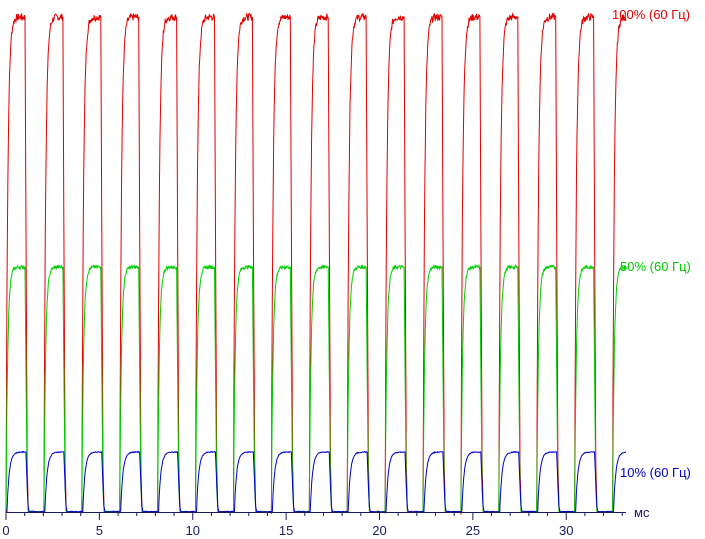  What do you see at coordinates (651, 243) in the screenshot?
I see `series-labels: 100% (60 Гц) 50% (60 Гц) 10% (60 Гц)` at bounding box center [651, 243].